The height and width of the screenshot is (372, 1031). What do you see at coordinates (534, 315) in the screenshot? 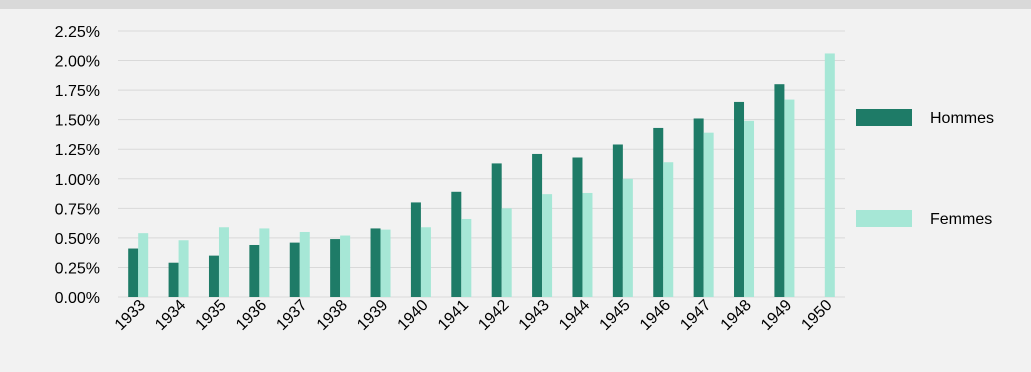
I see `x-tick-label: 1943` at bounding box center [534, 315].